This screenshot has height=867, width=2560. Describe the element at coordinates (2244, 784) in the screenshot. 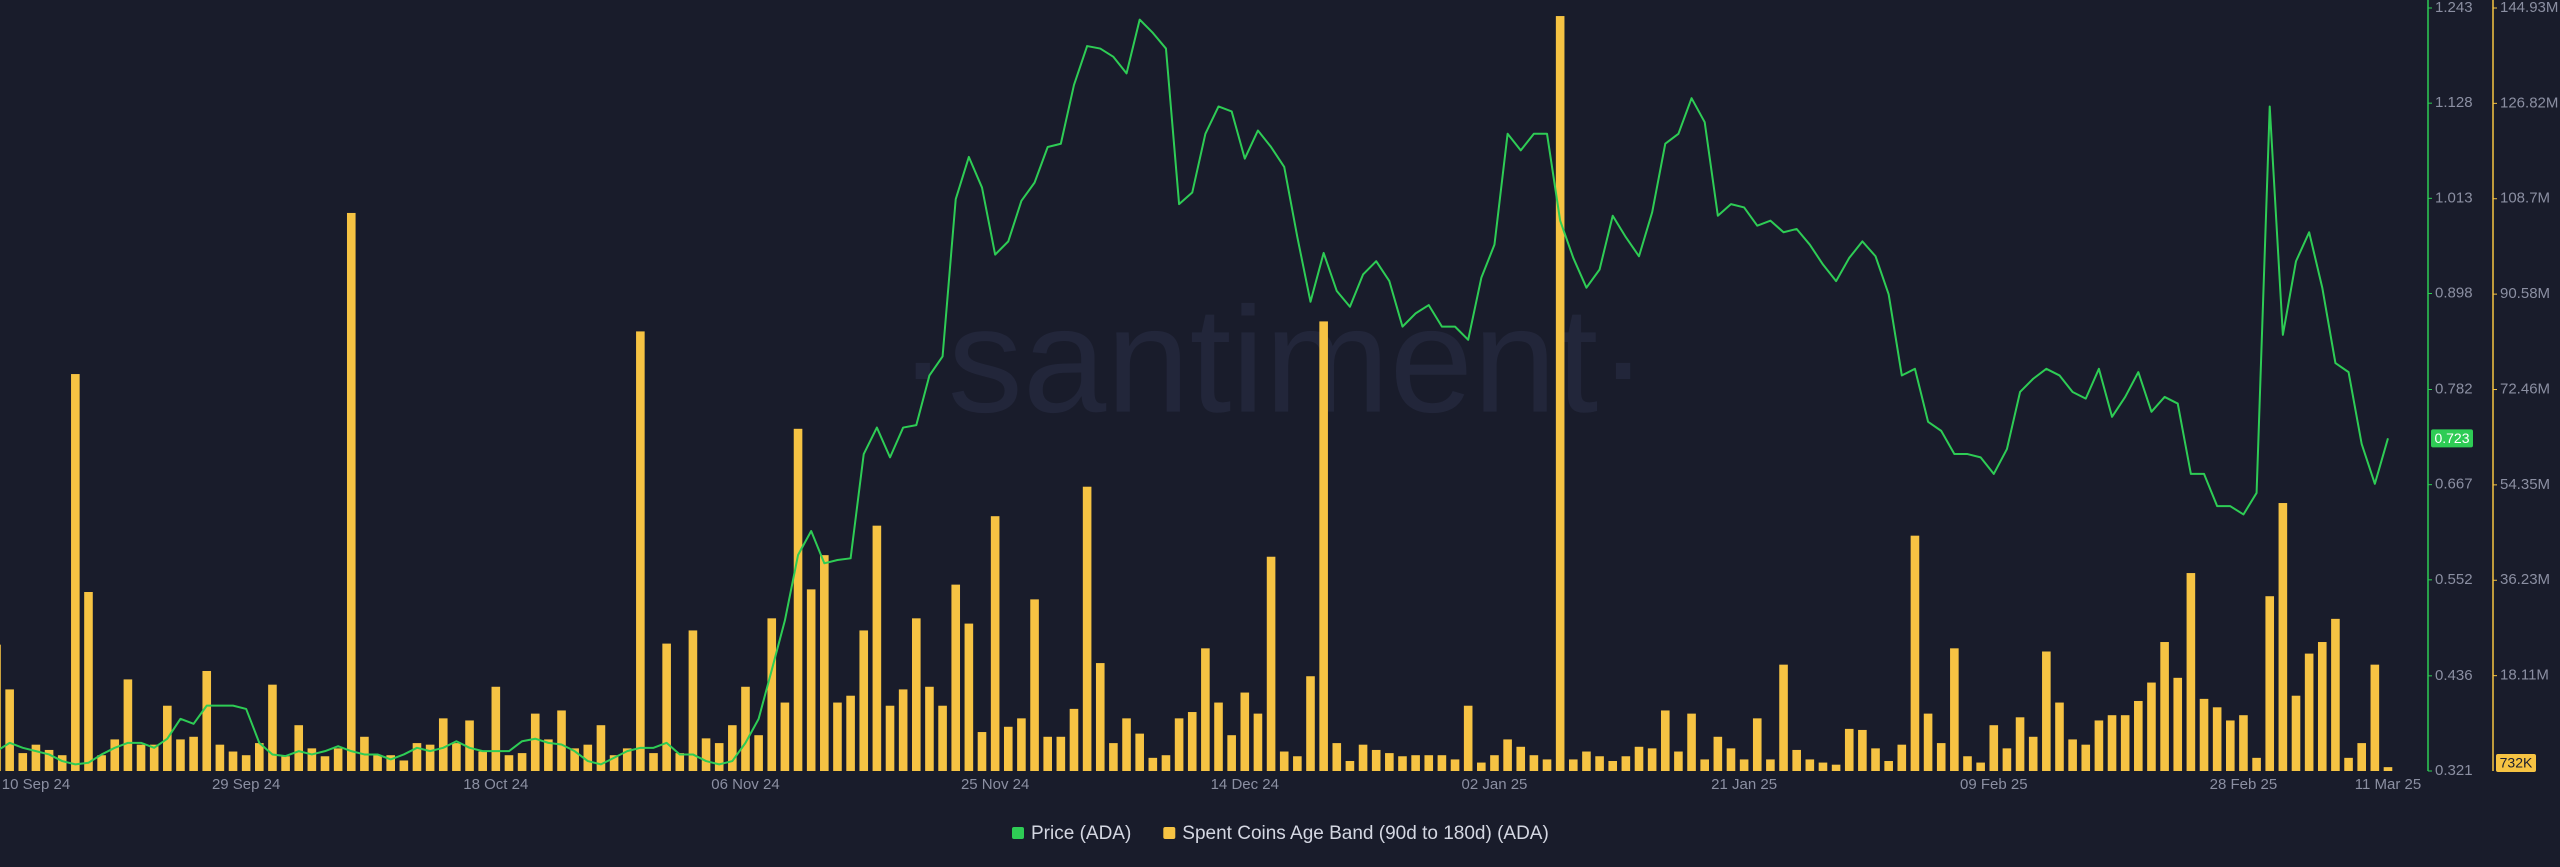

I see `x-tick-label: 28 Feb 25` at that location.